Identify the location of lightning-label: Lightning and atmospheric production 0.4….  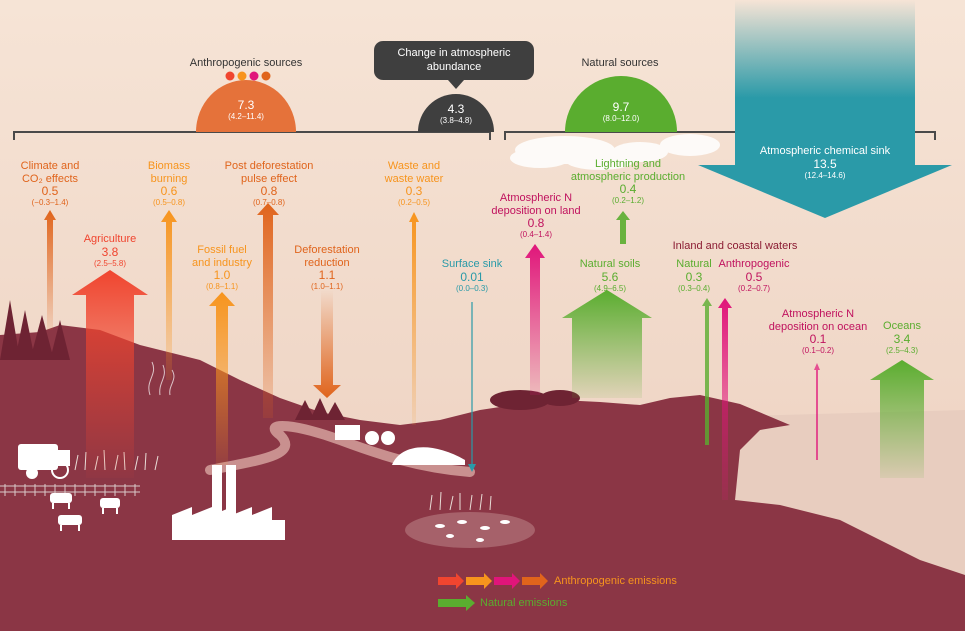
(628, 182).